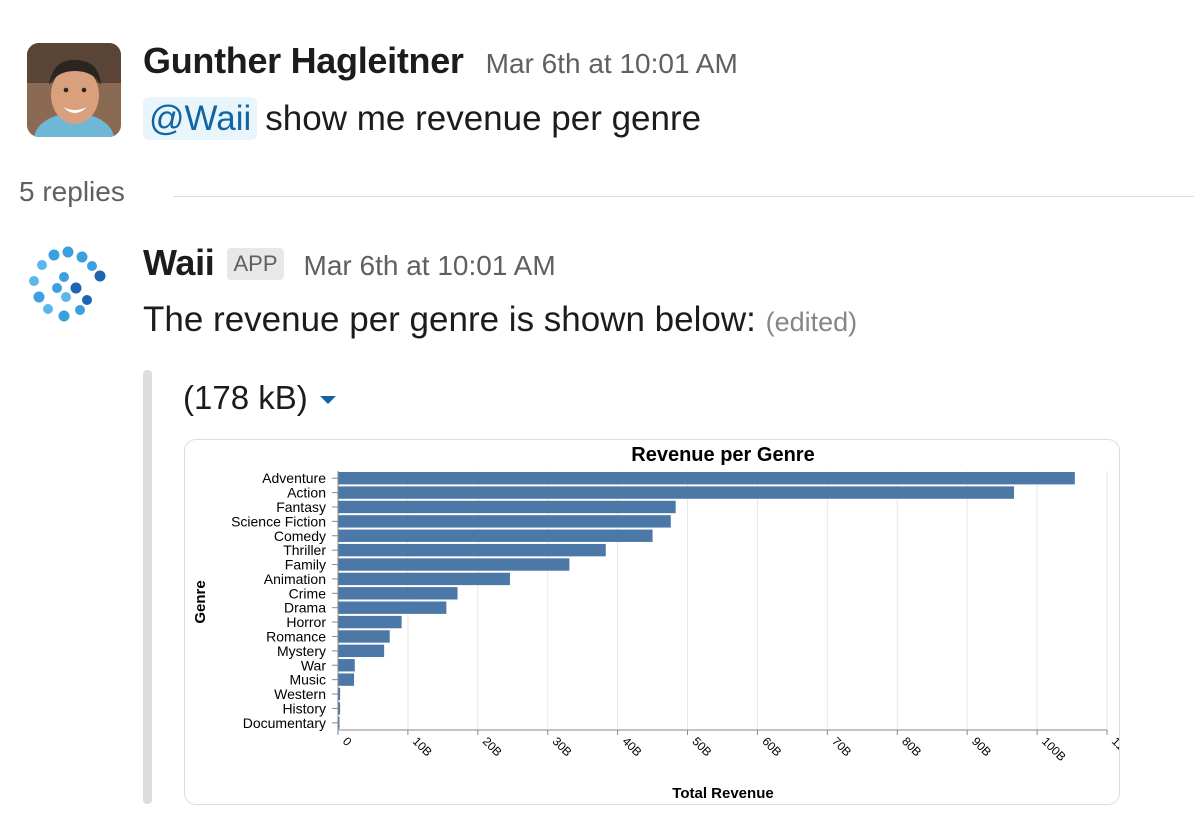  Describe the element at coordinates (811, 322) in the screenshot. I see `edited-label: (edited)` at that location.